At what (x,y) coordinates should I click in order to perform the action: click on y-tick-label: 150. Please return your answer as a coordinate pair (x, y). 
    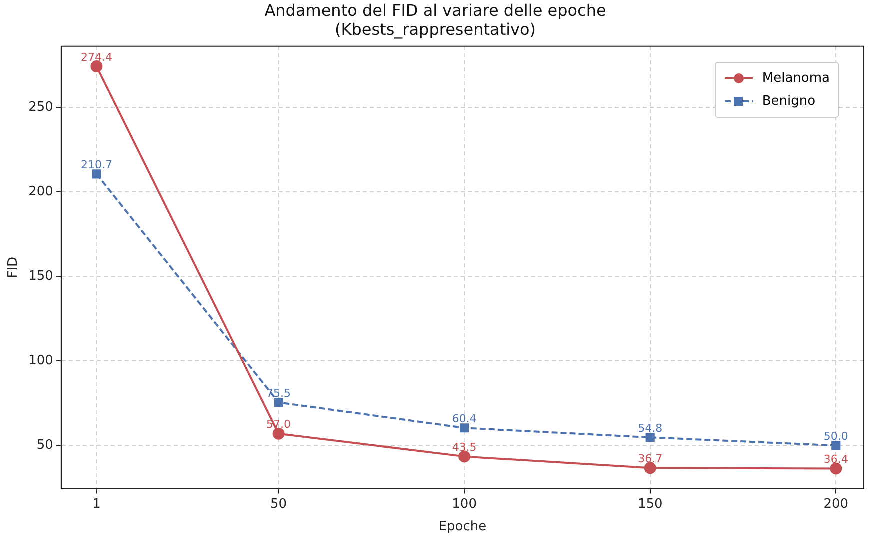
    Looking at the image, I should click on (41, 276).